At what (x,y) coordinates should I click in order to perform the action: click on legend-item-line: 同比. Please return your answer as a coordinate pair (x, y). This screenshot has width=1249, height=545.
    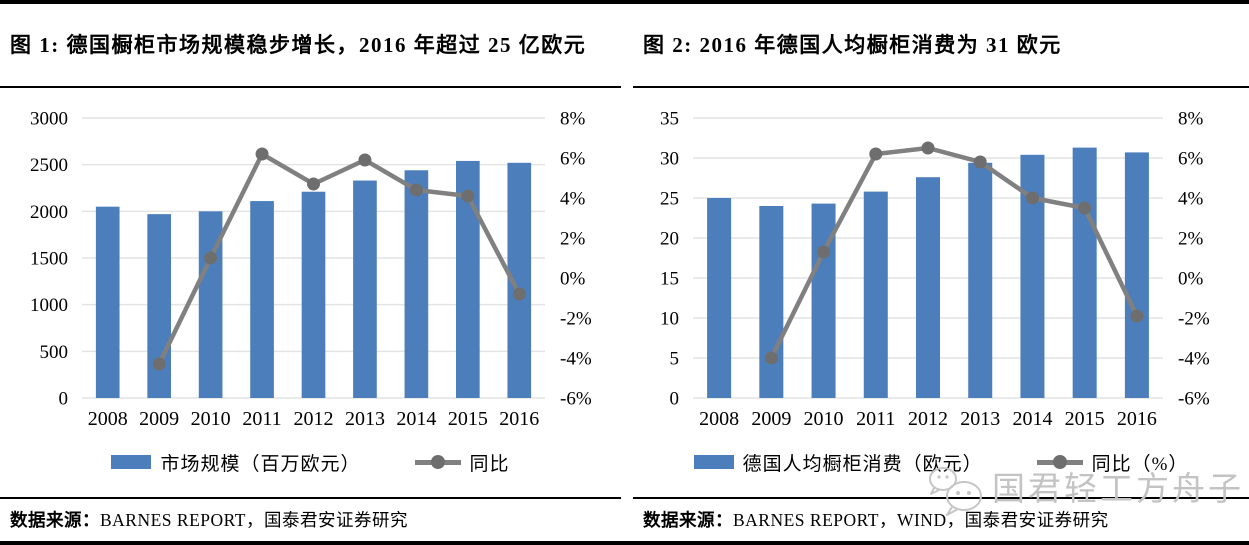
    Looking at the image, I should click on (462, 462).